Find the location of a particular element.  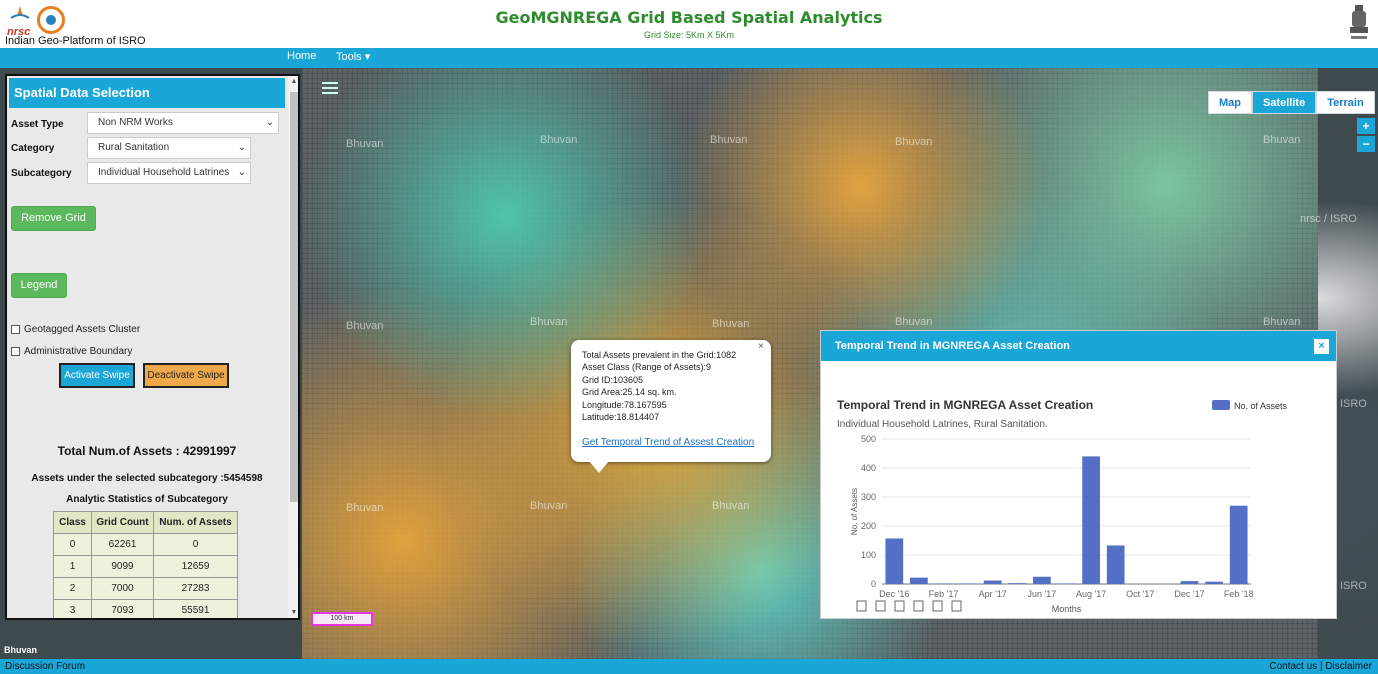

x-tick-label: Dec '17 is located at coordinates (1189, 594).